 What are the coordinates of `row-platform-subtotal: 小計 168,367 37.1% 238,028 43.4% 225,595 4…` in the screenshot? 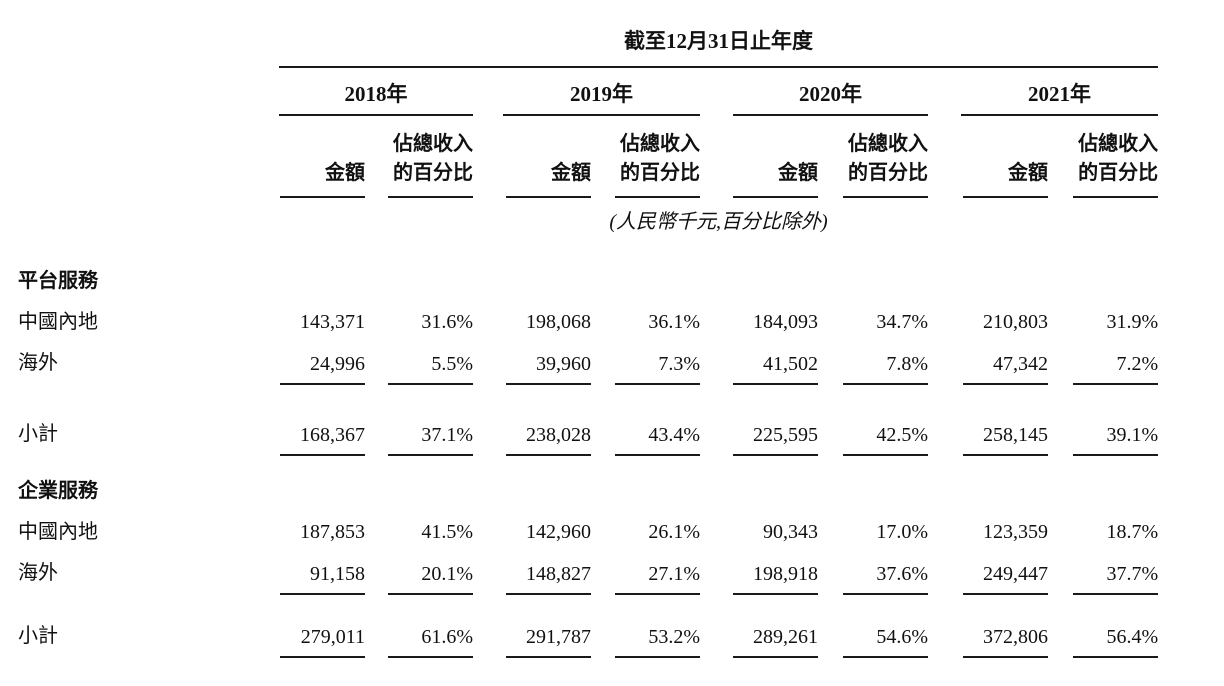 It's located at (588, 435).